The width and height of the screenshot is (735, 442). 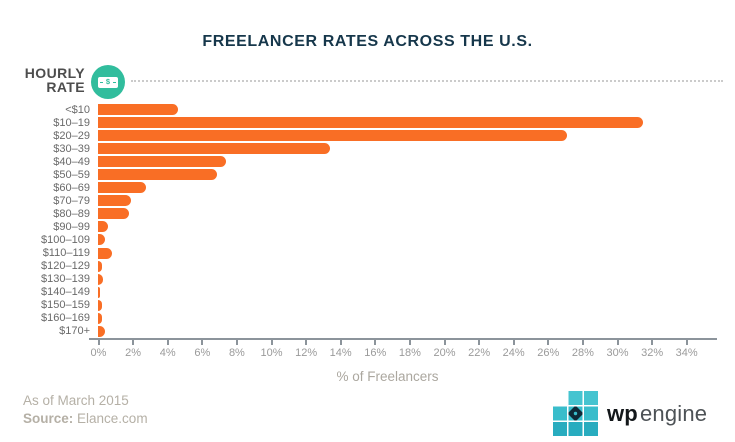 I want to click on footer-source: Source: Elance.com, so click(x=85, y=418).